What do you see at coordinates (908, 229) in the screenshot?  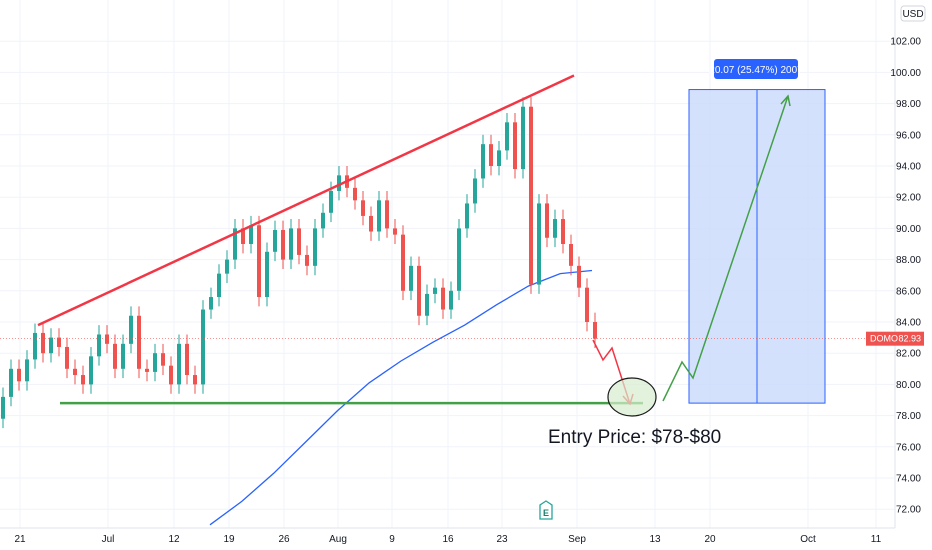 I see `y-tick-label: 90.00` at bounding box center [908, 229].